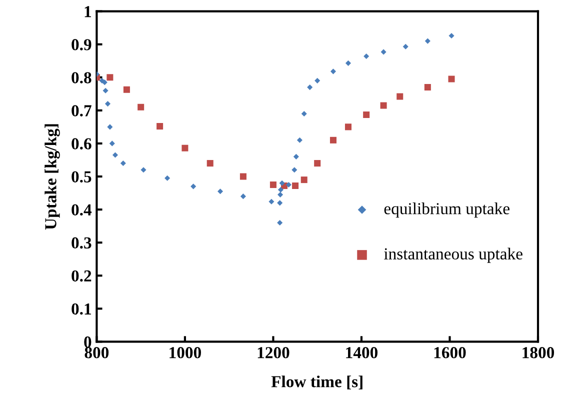  Describe the element at coordinates (88, 342) in the screenshot. I see `y-tick-label: 0` at that location.